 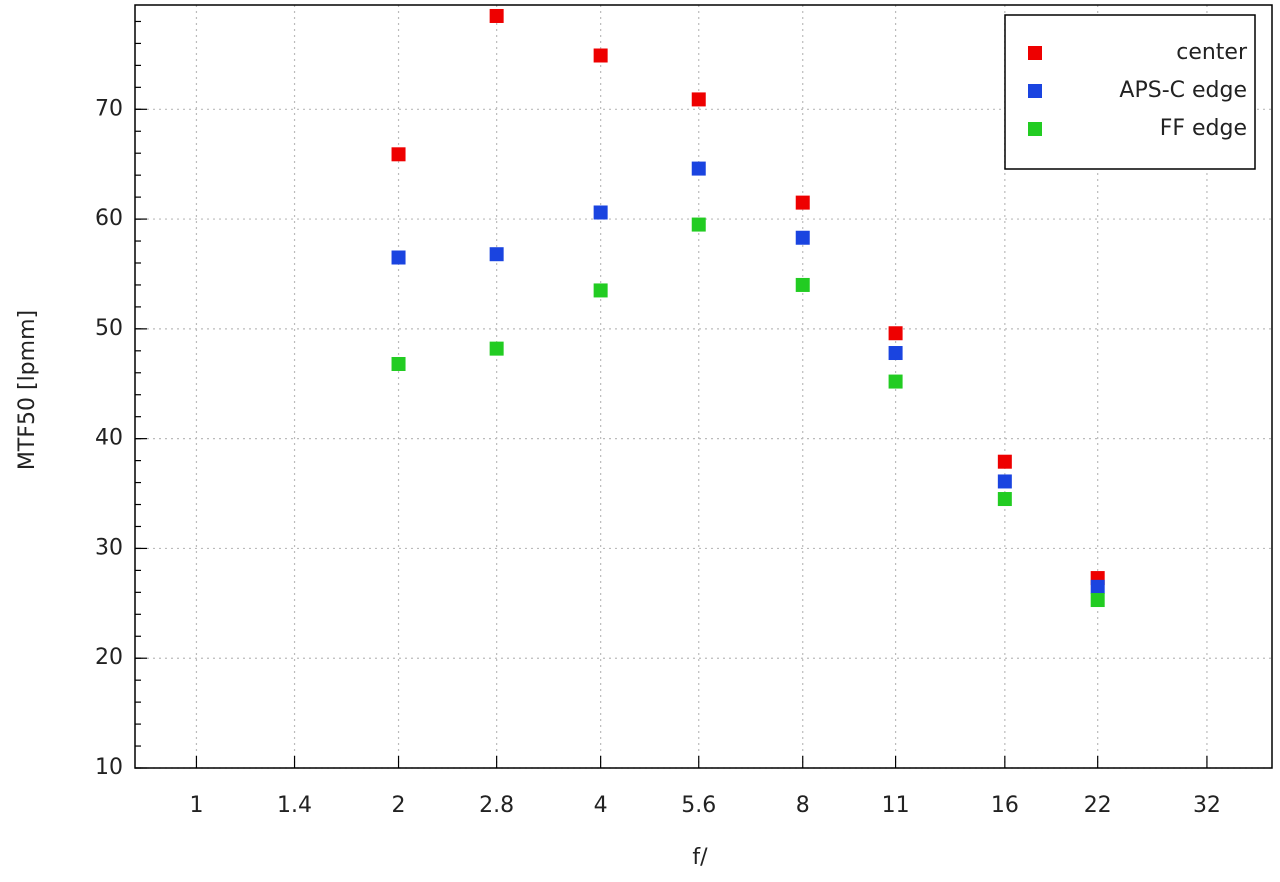 I want to click on y-tick-label: 60, so click(x=109, y=218).